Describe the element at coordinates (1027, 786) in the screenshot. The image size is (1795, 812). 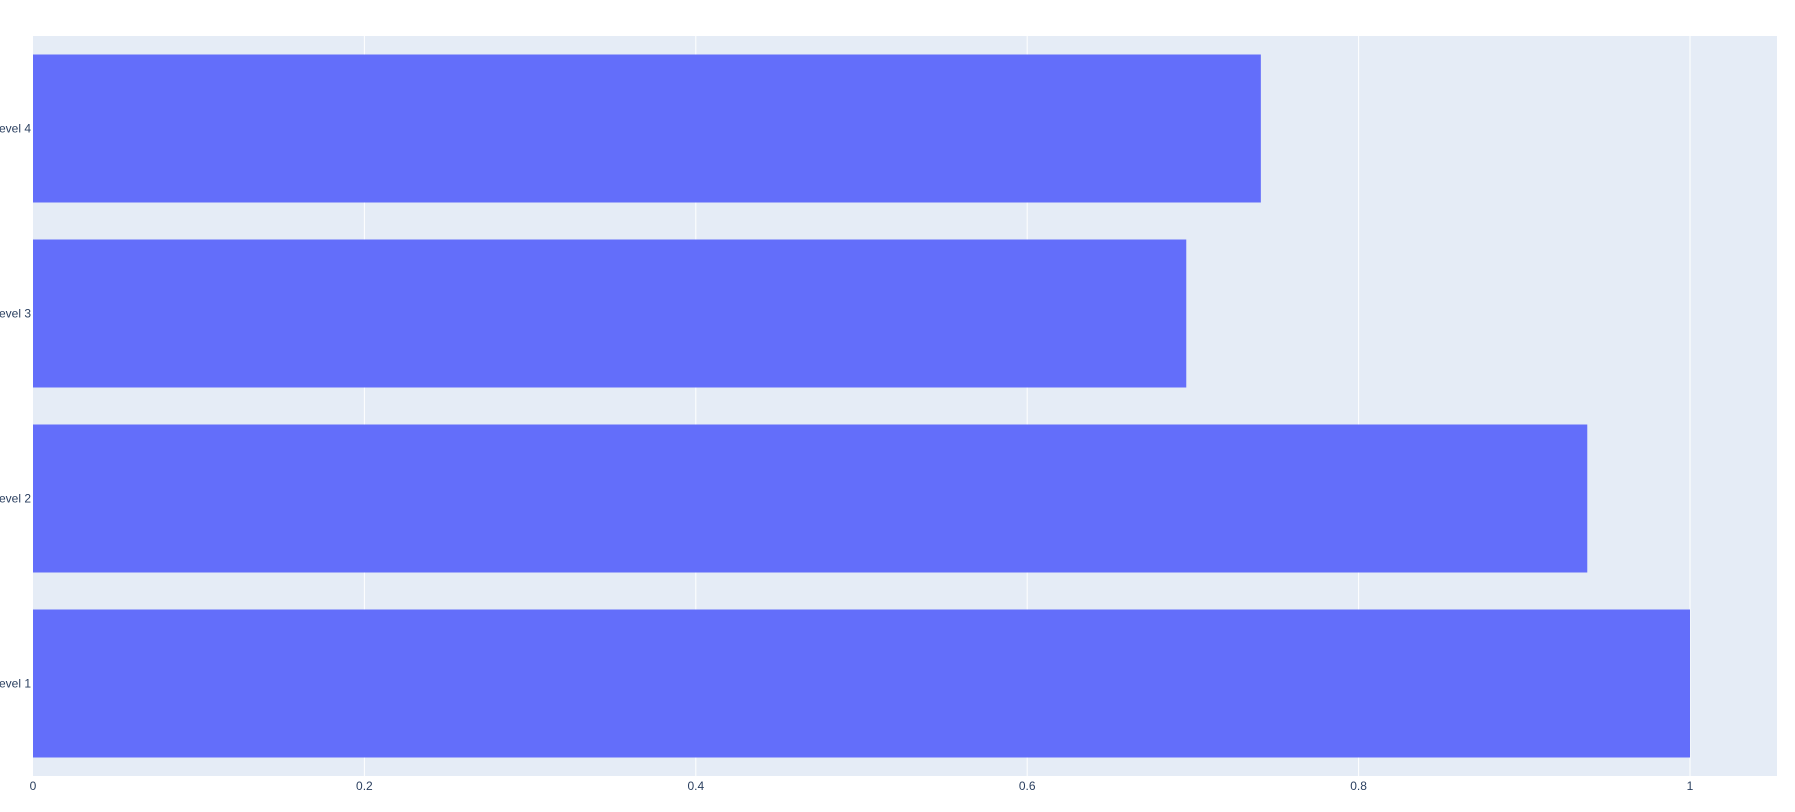
I see `x-tick-label: 0.6` at that location.